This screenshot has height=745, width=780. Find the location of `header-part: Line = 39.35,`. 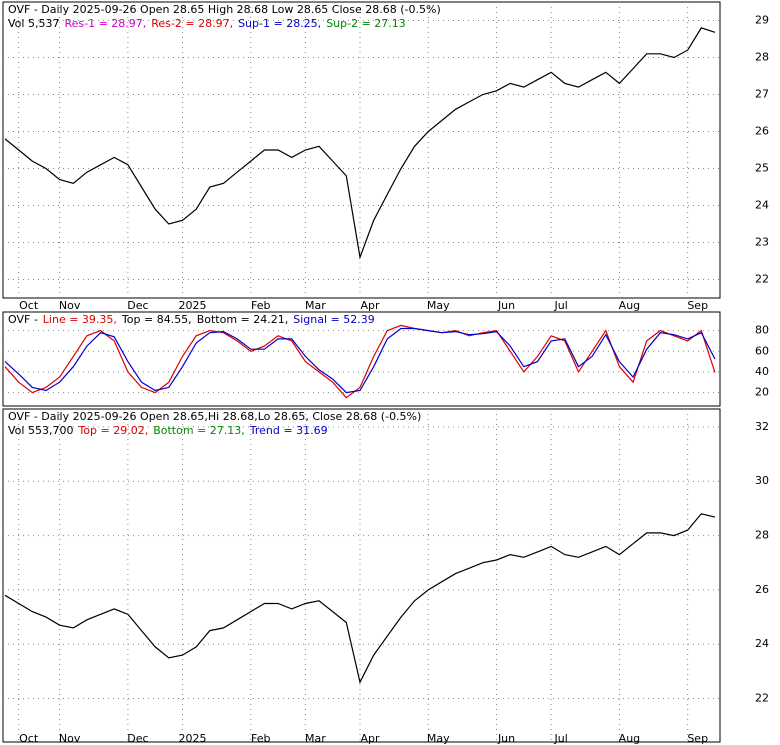

header-part: Line = 39.35, is located at coordinates (80, 319).